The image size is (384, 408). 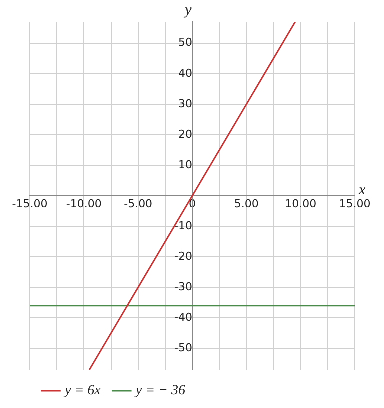 I want to click on y-tick-label: -50, so click(x=183, y=347).